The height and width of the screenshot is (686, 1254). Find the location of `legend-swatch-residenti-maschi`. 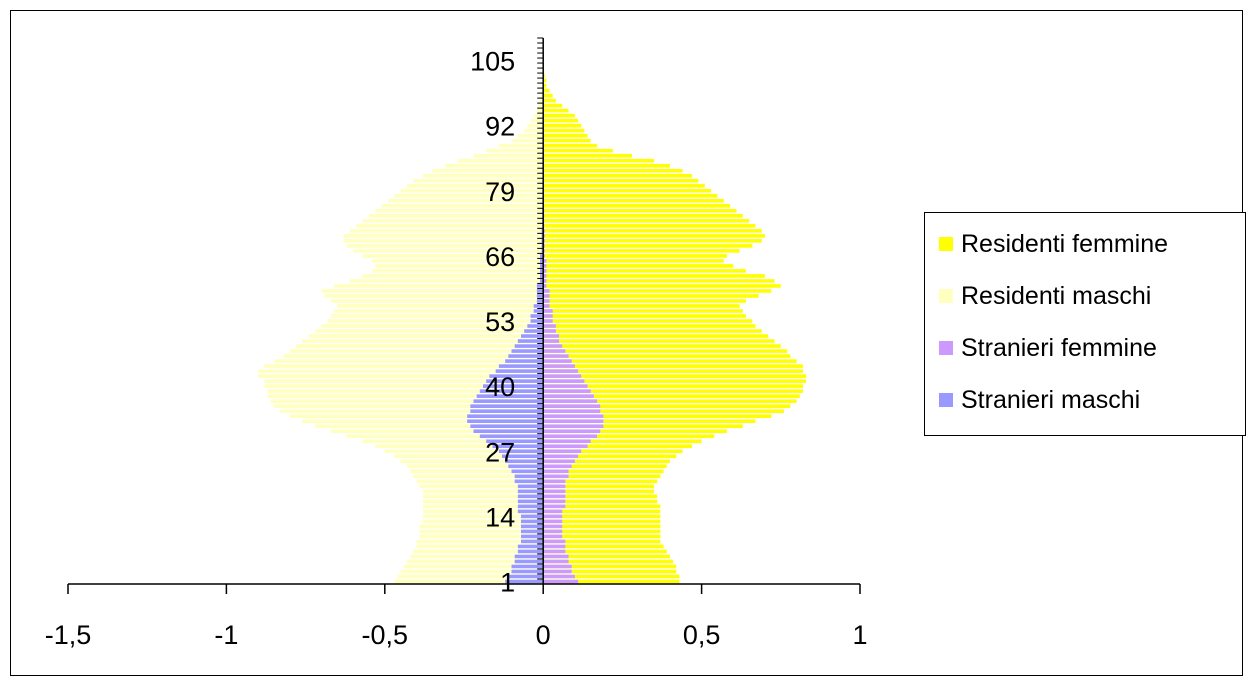

legend-swatch-residenti-maschi is located at coordinates (946, 296).